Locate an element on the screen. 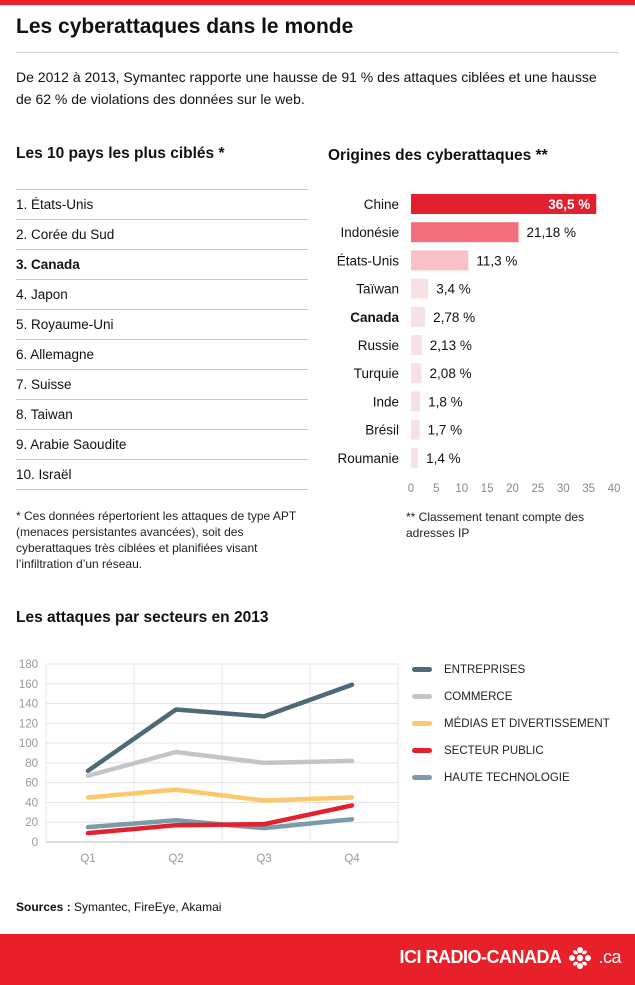 This screenshot has height=985, width=635. origins-x-tick: 40 is located at coordinates (614, 489).